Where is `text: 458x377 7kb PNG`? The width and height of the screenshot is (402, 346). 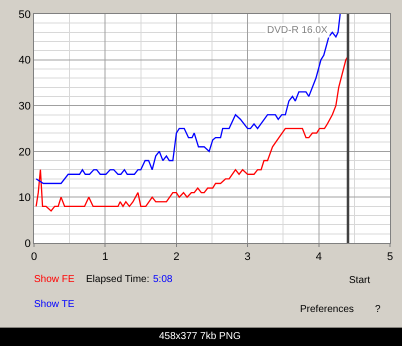 text: 458x377 7kb PNG is located at coordinates (200, 336).